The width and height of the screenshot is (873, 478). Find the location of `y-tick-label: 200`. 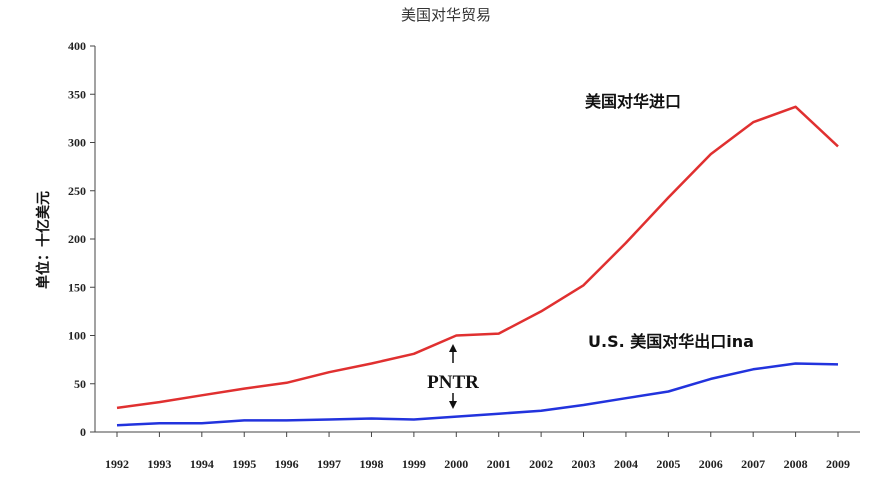

y-tick-label: 200 is located at coordinates (77, 239).